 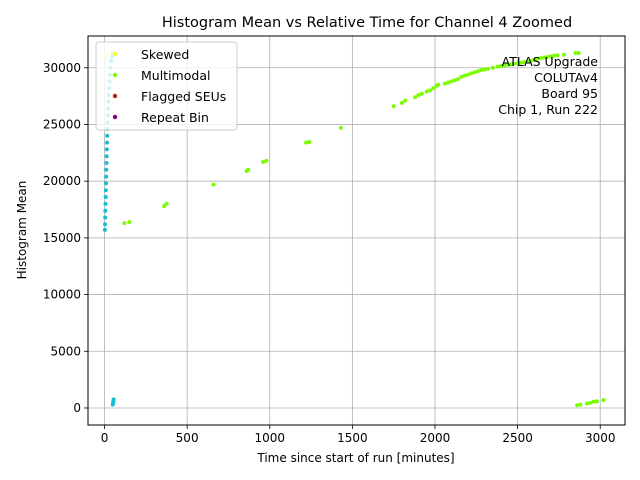 What do you see at coordinates (62, 181) in the screenshot?
I see `y-tick-label: 20000` at bounding box center [62, 181].